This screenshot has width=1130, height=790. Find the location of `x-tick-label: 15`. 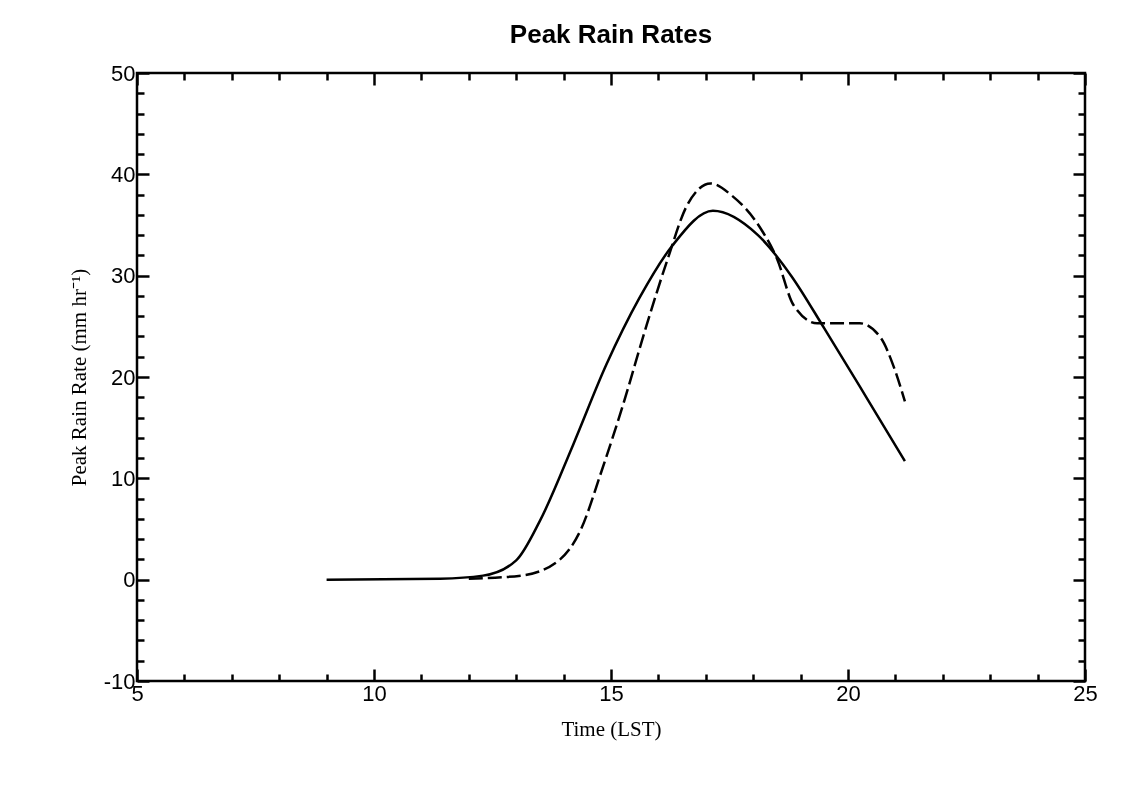

x-tick-label: 15 is located at coordinates (611, 693).